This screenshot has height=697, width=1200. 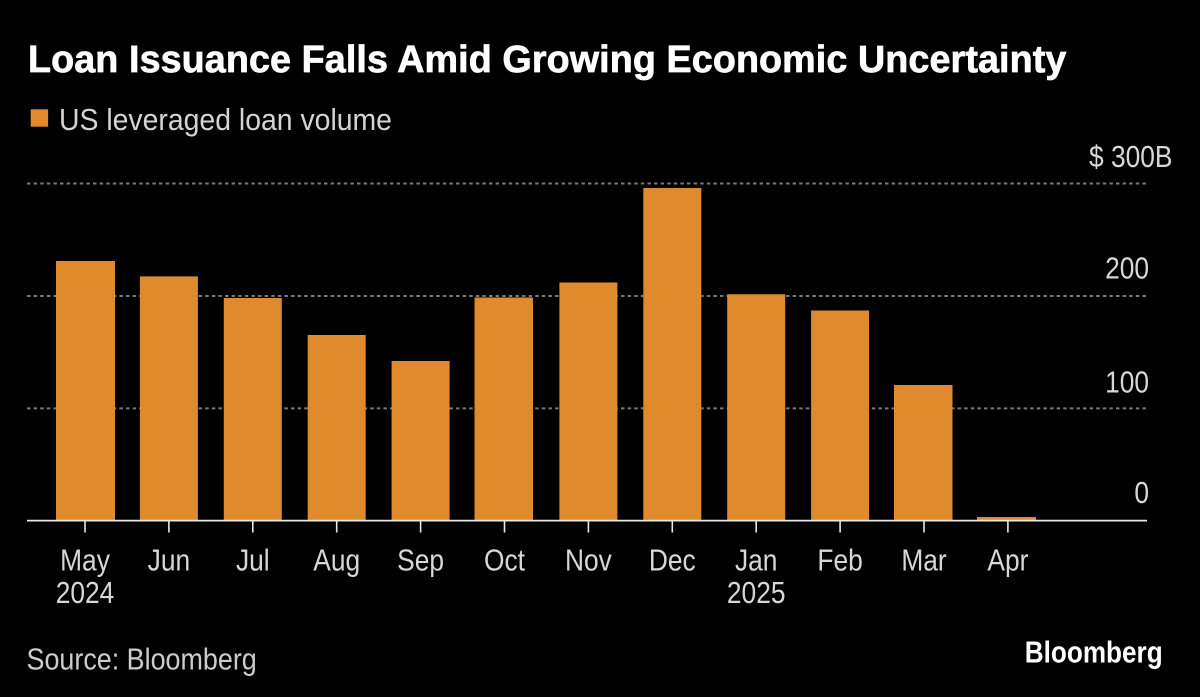 What do you see at coordinates (672, 561) in the screenshot?
I see `svg-text: Dec` at bounding box center [672, 561].